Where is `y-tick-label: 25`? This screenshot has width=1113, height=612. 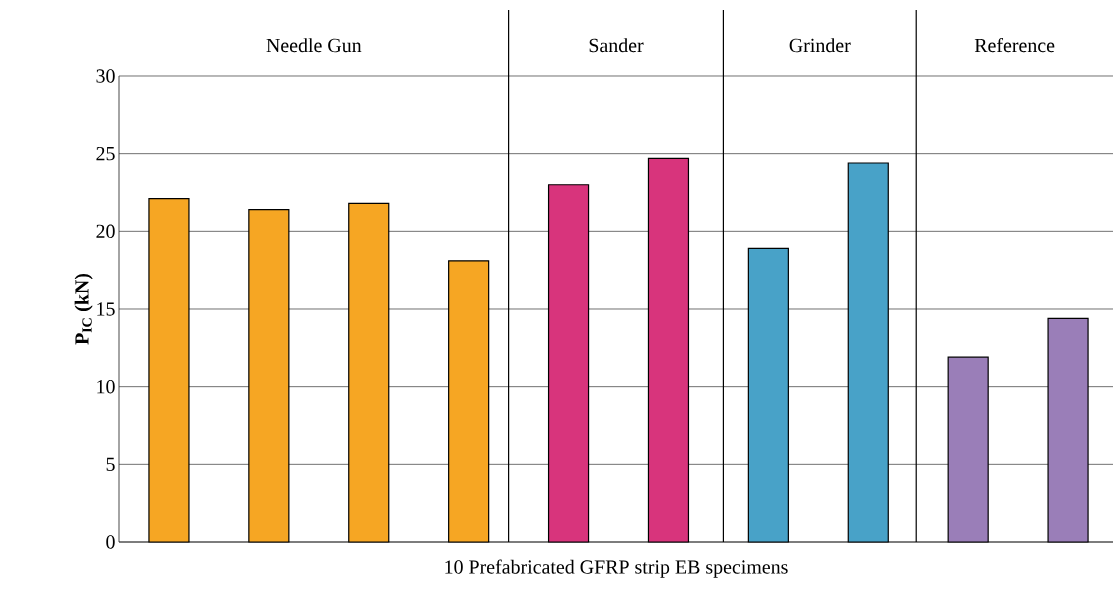 y-tick-label: 25 is located at coordinates (105, 153).